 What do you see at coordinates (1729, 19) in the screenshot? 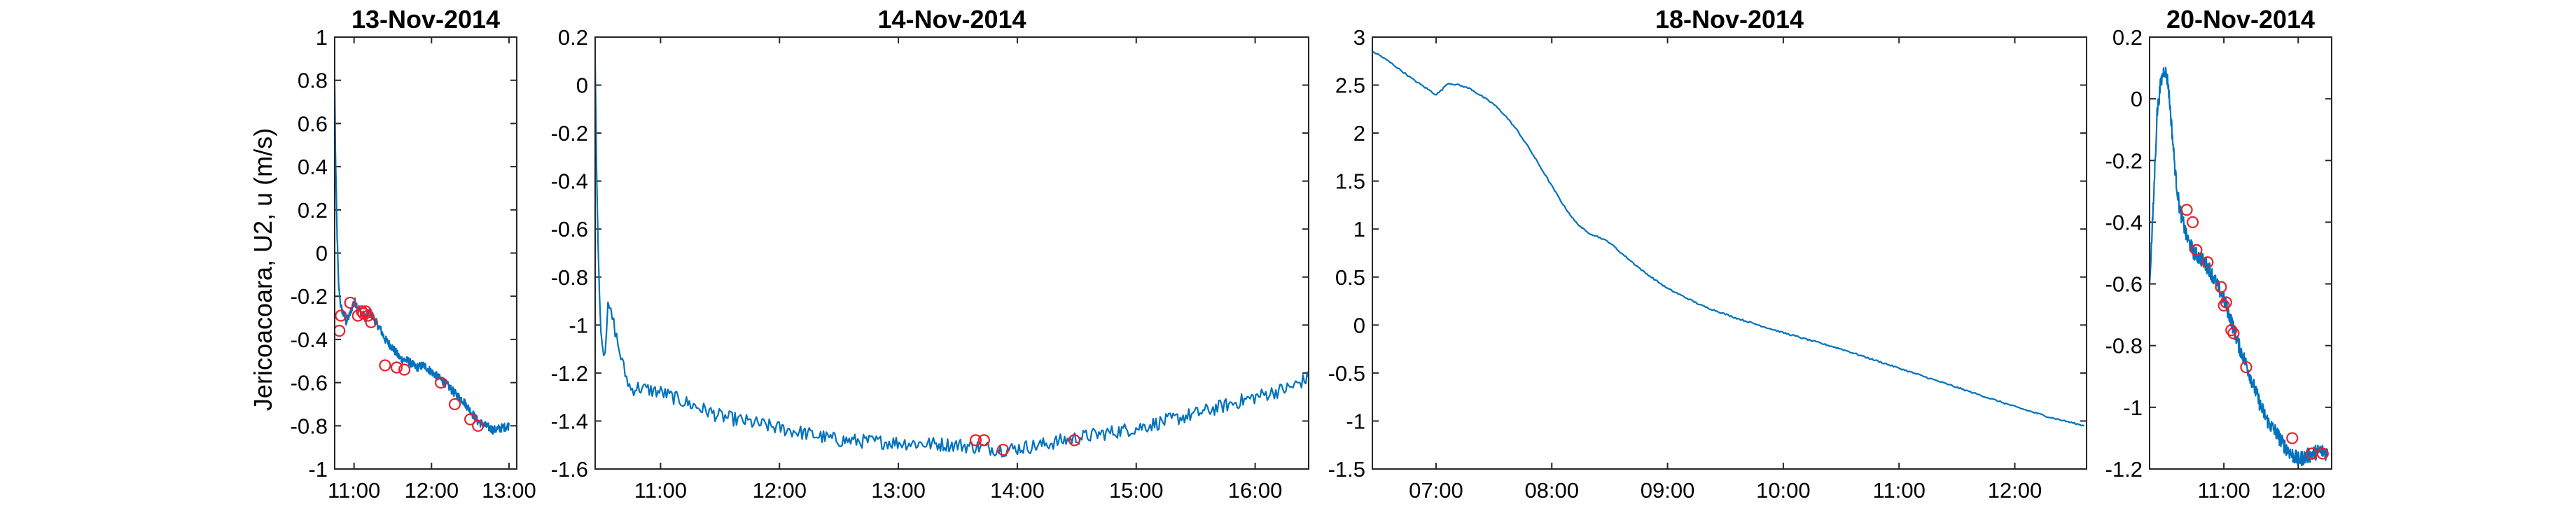
I see `subplot-title: 18-Nov-2014` at bounding box center [1729, 19].